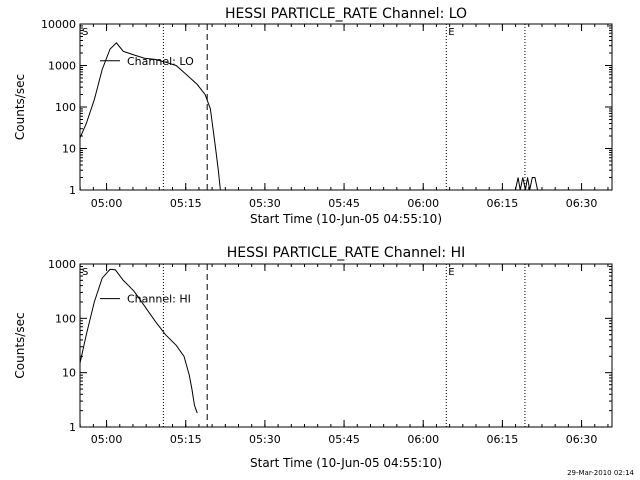  Describe the element at coordinates (600, 473) in the screenshot. I see `timestamp-stamp: 29-Mar-2010 02:14` at that location.